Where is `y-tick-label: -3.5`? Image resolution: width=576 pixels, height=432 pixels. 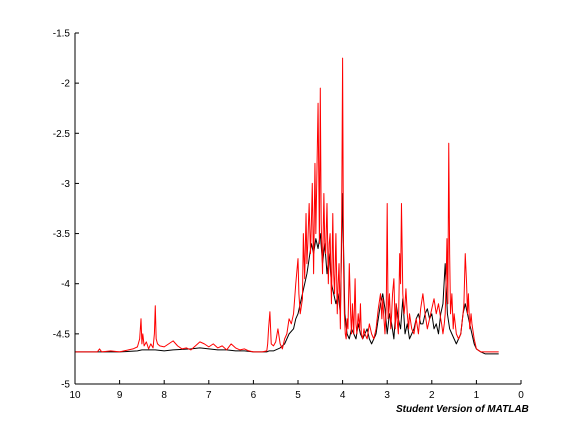
y-tick-label: -3.5 is located at coordinates (62, 234).